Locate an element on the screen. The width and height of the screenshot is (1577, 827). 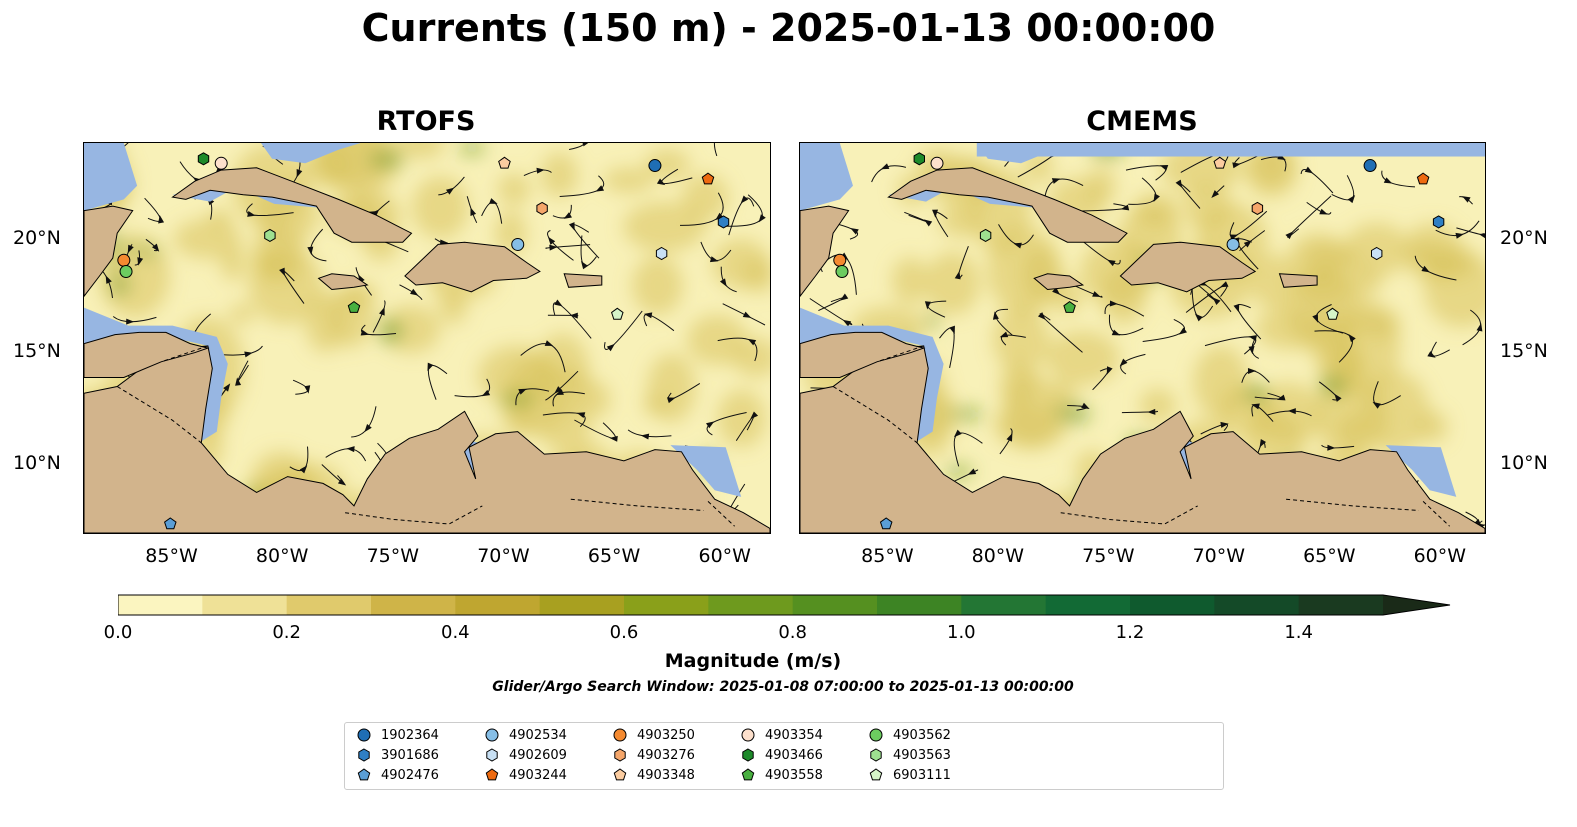
float-3901686-marker is located at coordinates (723, 222).